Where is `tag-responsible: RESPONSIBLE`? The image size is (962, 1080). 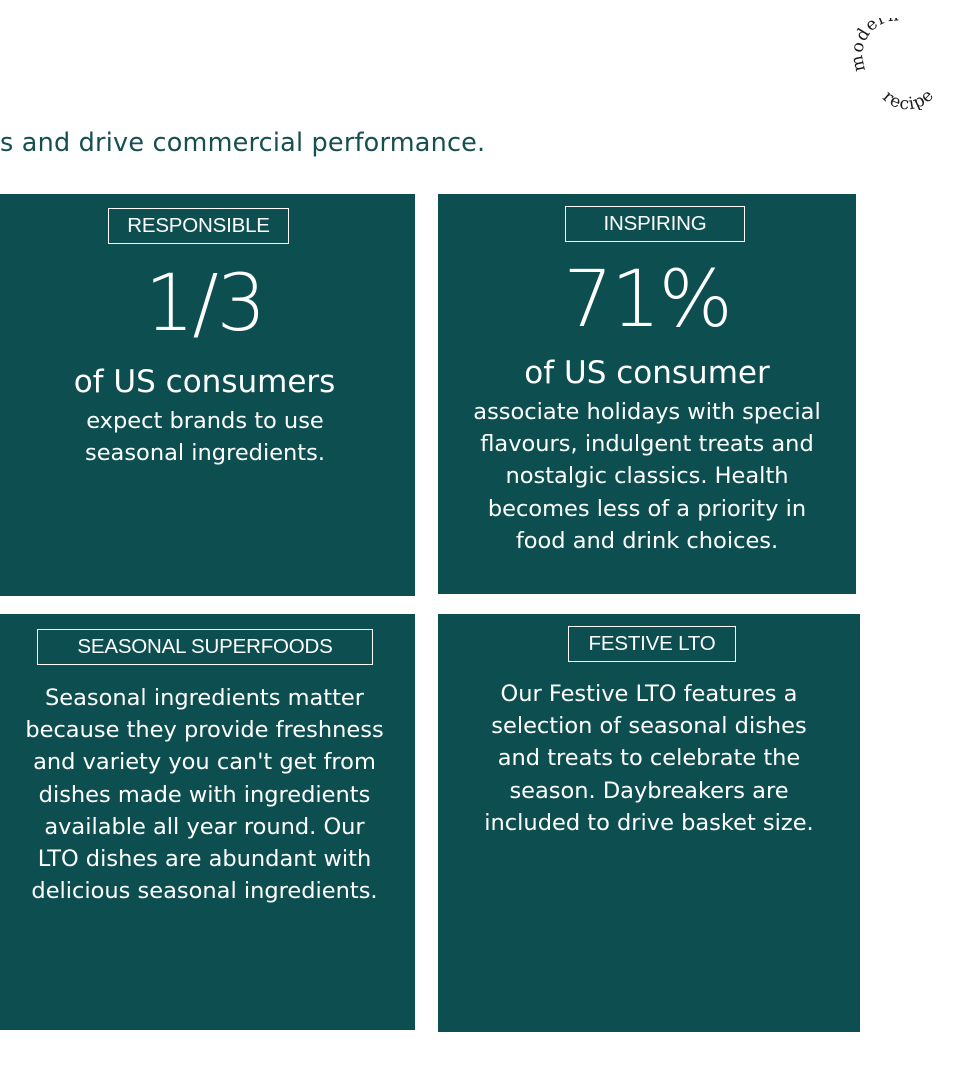 tag-responsible: RESPONSIBLE is located at coordinates (198, 226).